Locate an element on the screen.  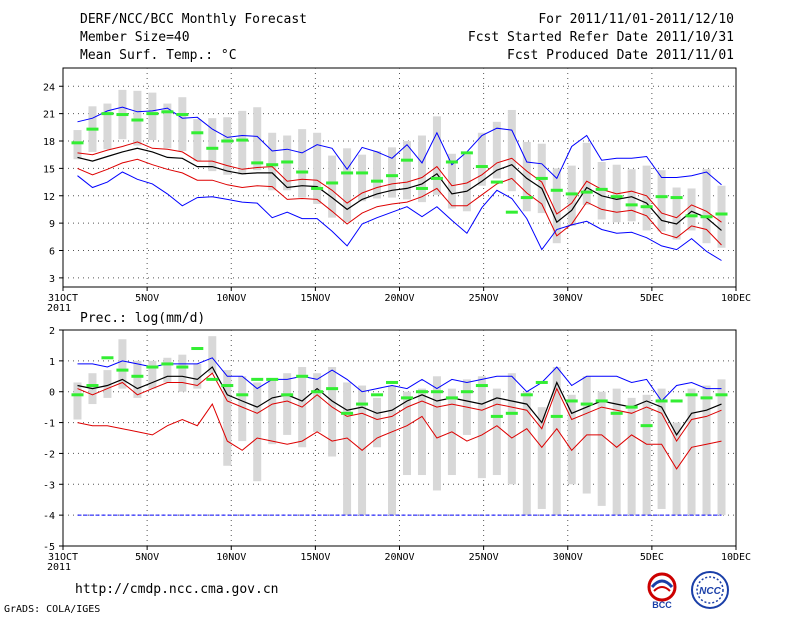
x-tick-label: 10NOV is located at coordinates (231, 557).